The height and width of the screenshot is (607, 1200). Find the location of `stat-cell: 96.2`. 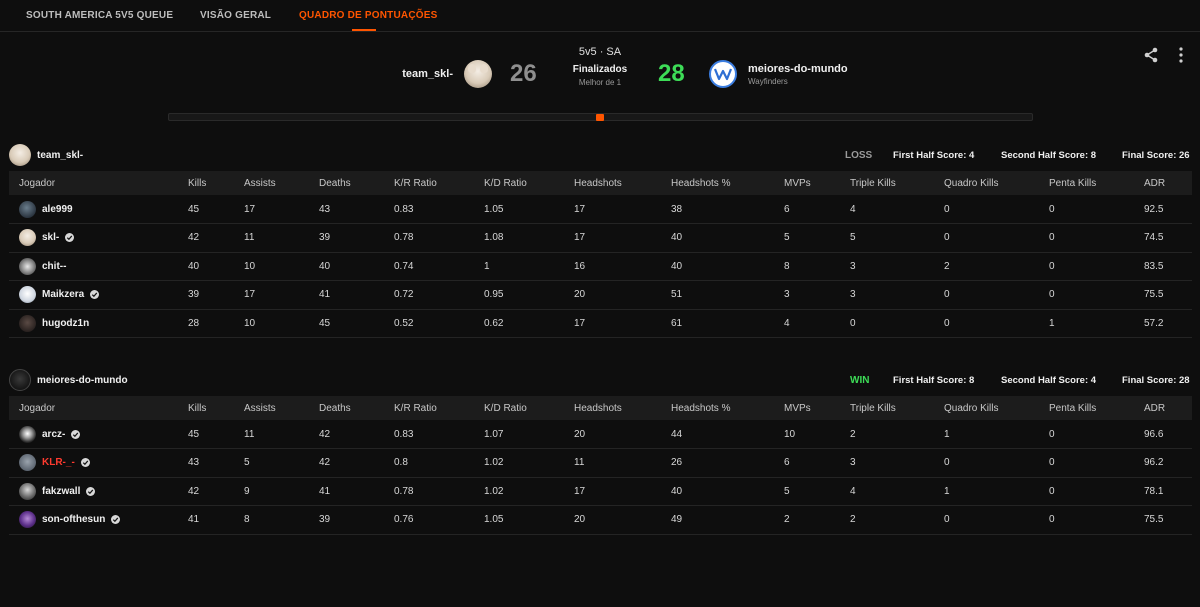

stat-cell: 96.2 is located at coordinates (1154, 463).